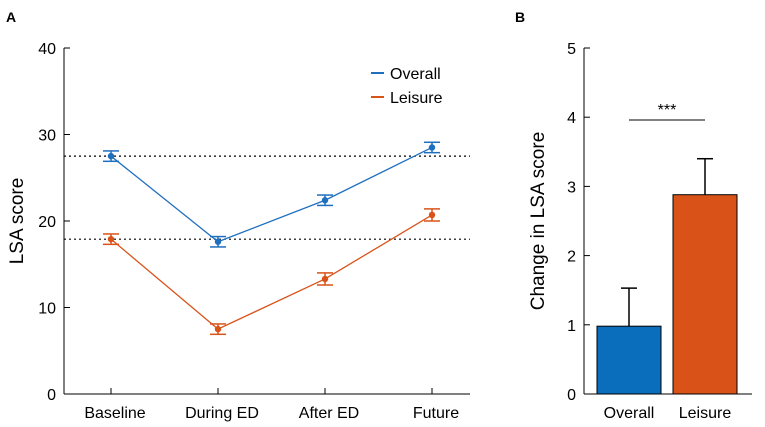  What do you see at coordinates (47, 49) in the screenshot?
I see `panel-a-y-tick-label: 40` at bounding box center [47, 49].